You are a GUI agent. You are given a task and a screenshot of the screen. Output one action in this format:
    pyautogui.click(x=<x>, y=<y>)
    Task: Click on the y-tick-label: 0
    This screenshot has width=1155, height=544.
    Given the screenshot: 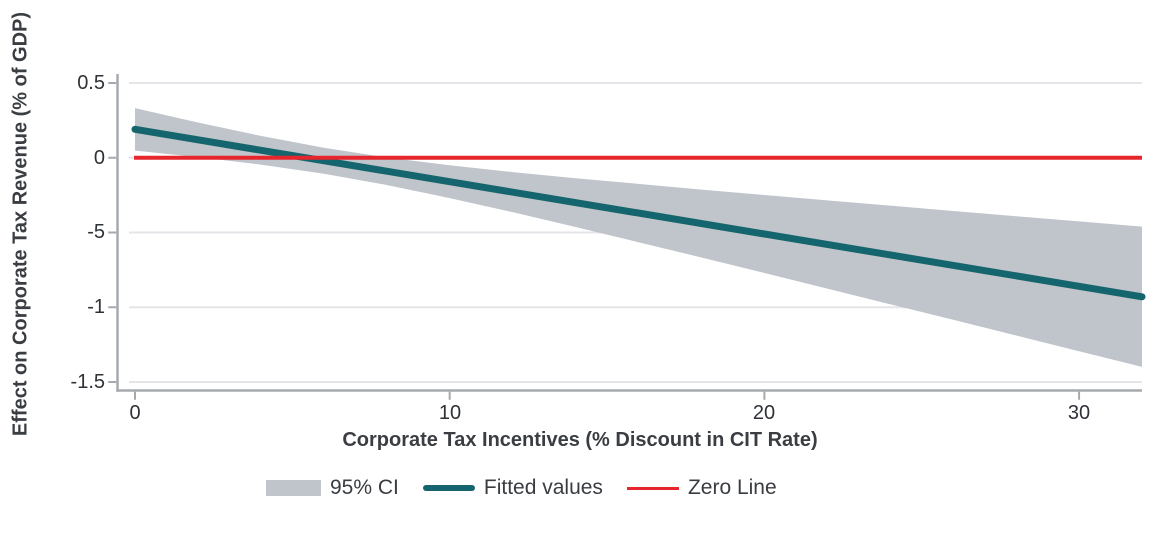 What is the action you would take?
    pyautogui.click(x=99, y=158)
    